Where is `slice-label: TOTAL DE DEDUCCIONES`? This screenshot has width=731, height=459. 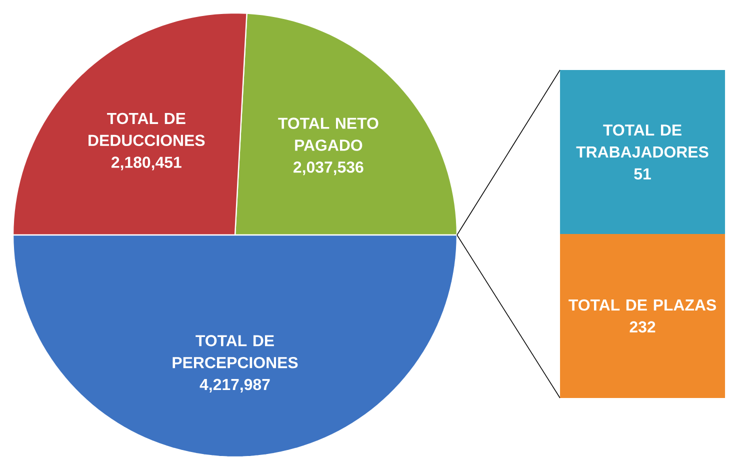
slice-label: TOTAL DE DEDUCCIONES is located at coordinates (146, 129).